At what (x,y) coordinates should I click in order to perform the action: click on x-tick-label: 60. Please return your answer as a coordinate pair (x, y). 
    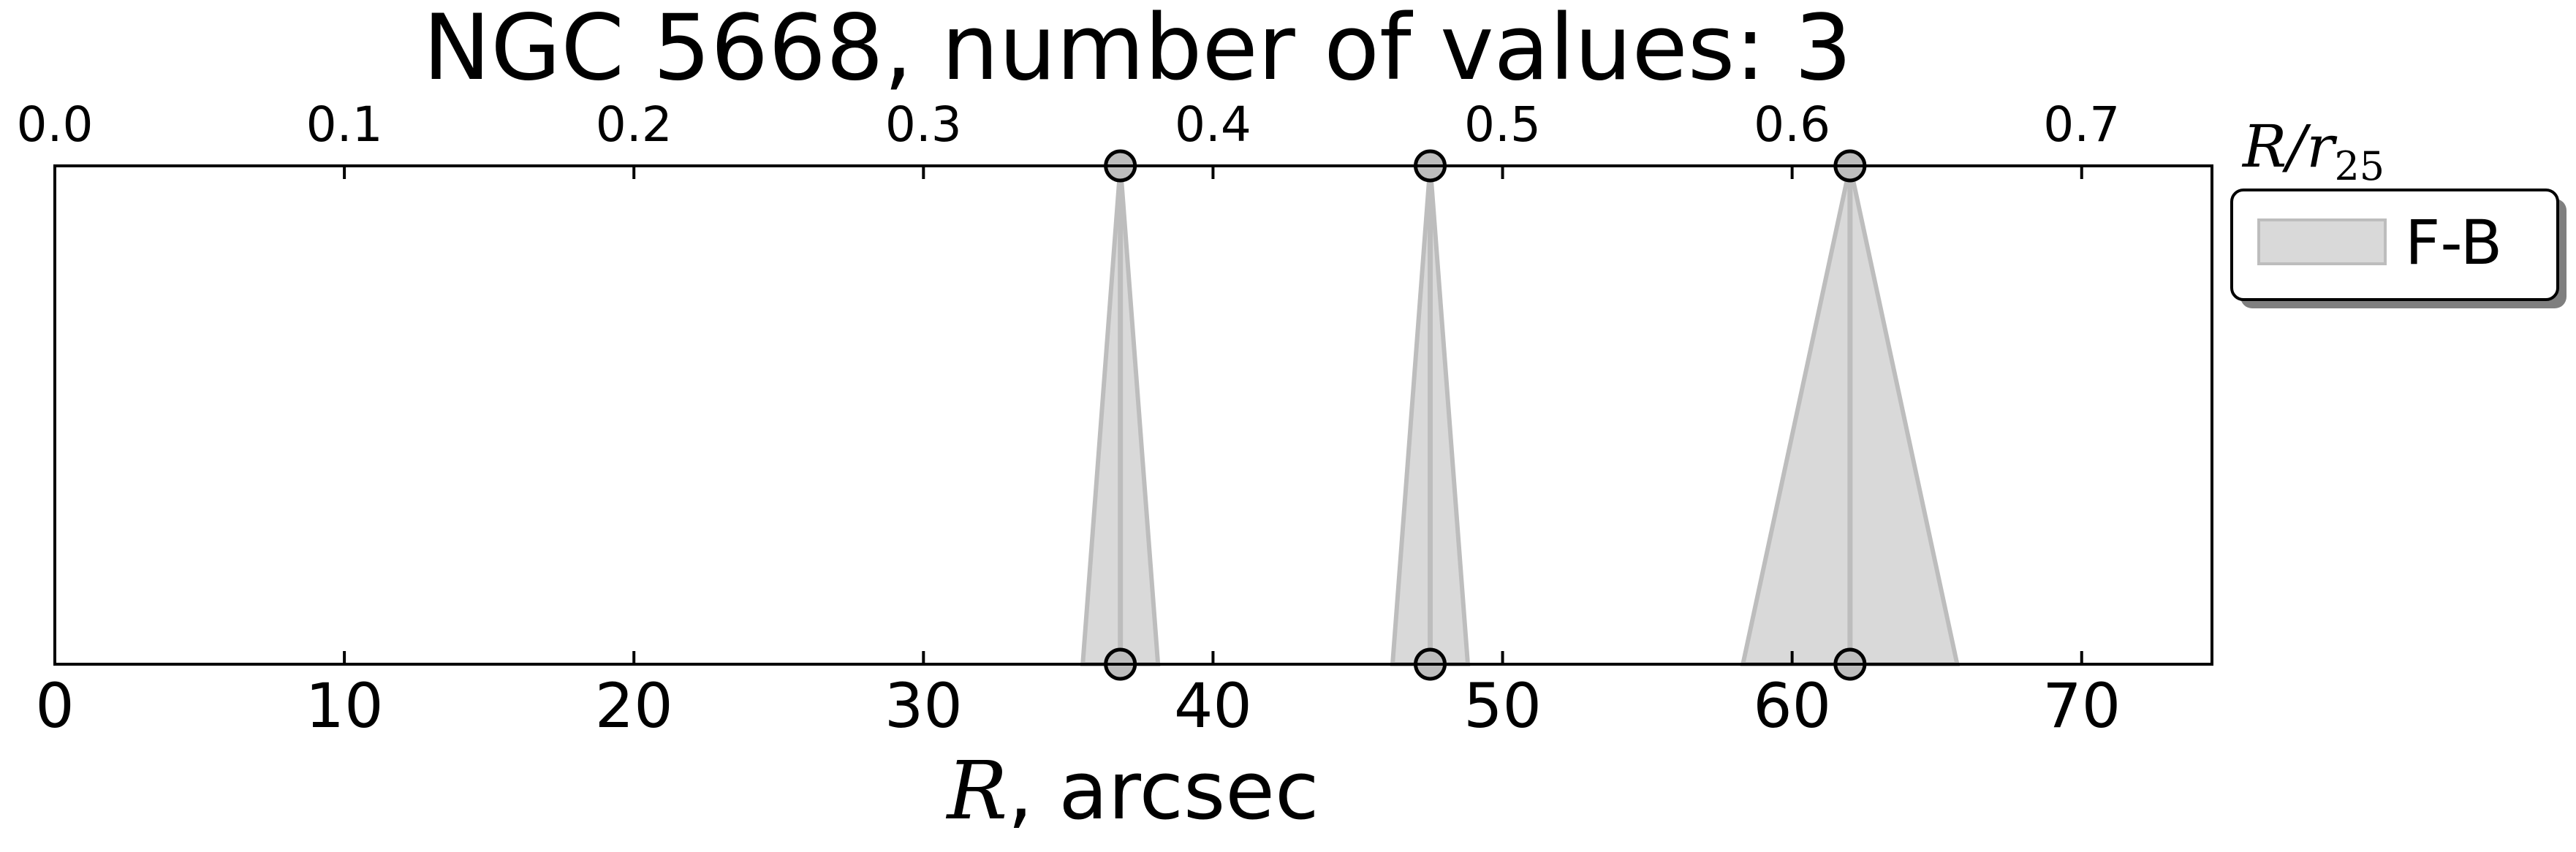
    Looking at the image, I should click on (1792, 706).